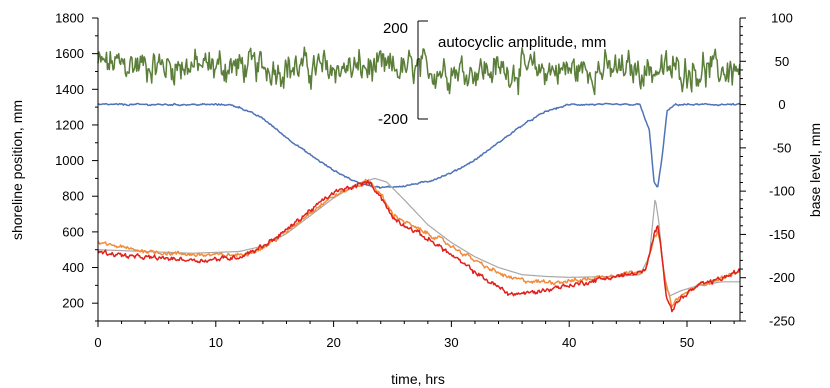 The image size is (830, 388). Describe the element at coordinates (73, 303) in the screenshot. I see `y-left-tick-label: 200` at that location.